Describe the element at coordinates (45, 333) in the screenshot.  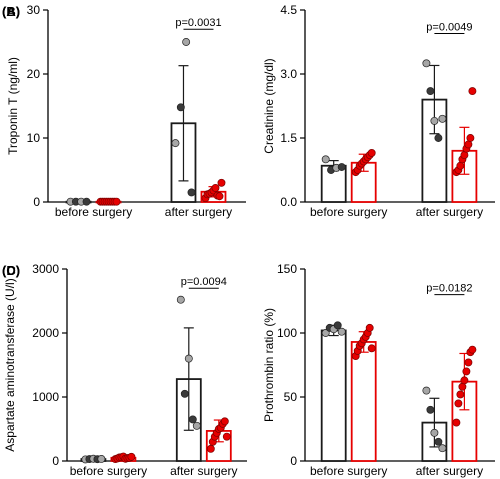
I see `y-tick-label: 2000` at that location.